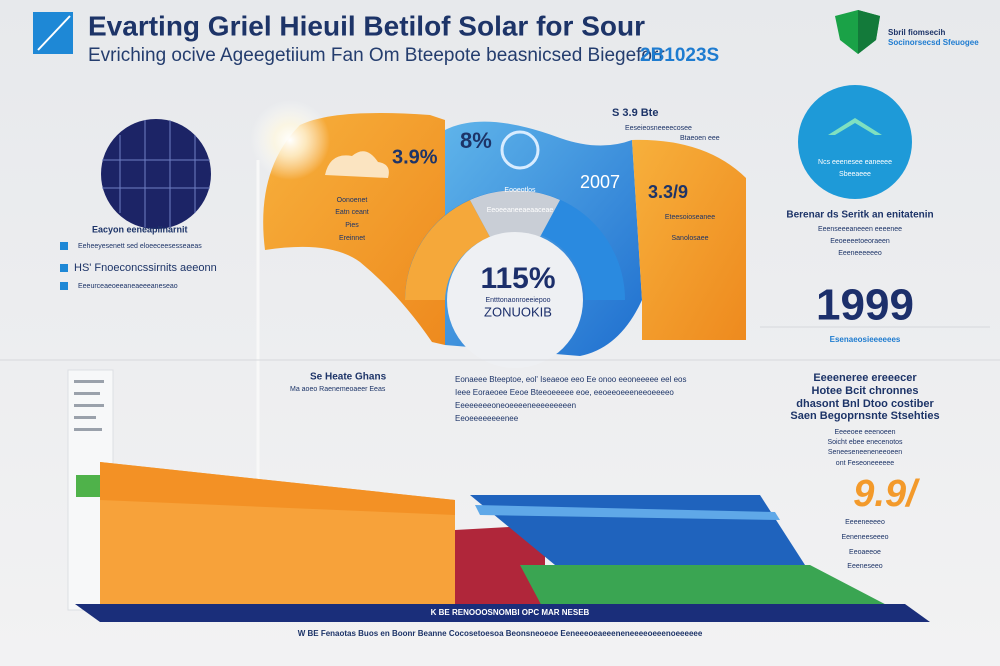 Image resolution: width=1000 pixels, height=666 pixels. Describe the element at coordinates (865, 463) in the screenshot. I see `right-note: ont Feseoneeeeee` at that location.